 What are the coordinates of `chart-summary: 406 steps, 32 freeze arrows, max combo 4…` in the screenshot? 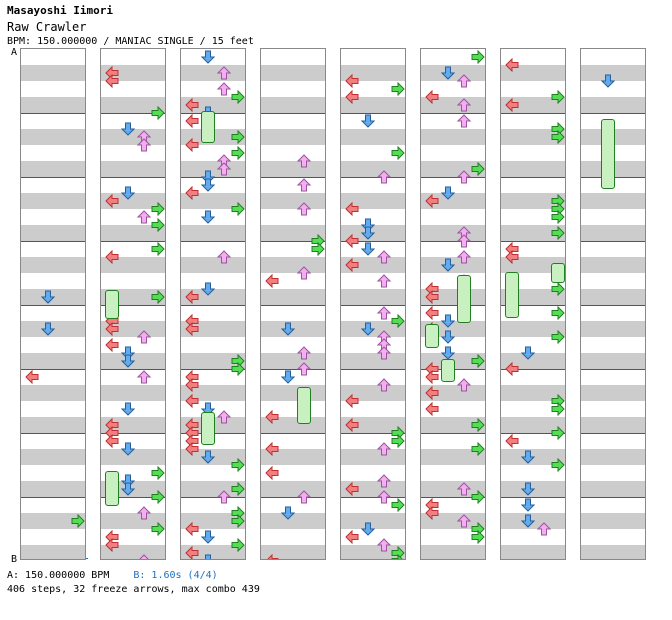 It's located at (133, 589).